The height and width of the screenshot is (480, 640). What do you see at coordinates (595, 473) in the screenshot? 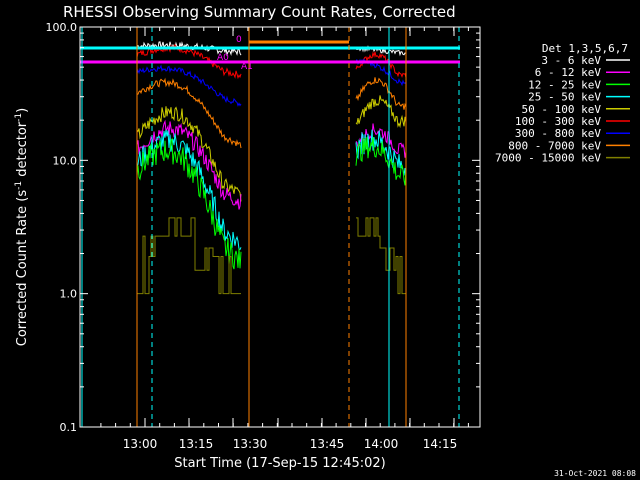
I see `footer-date: 31-Oct-2021 08:08` at bounding box center [595, 473].